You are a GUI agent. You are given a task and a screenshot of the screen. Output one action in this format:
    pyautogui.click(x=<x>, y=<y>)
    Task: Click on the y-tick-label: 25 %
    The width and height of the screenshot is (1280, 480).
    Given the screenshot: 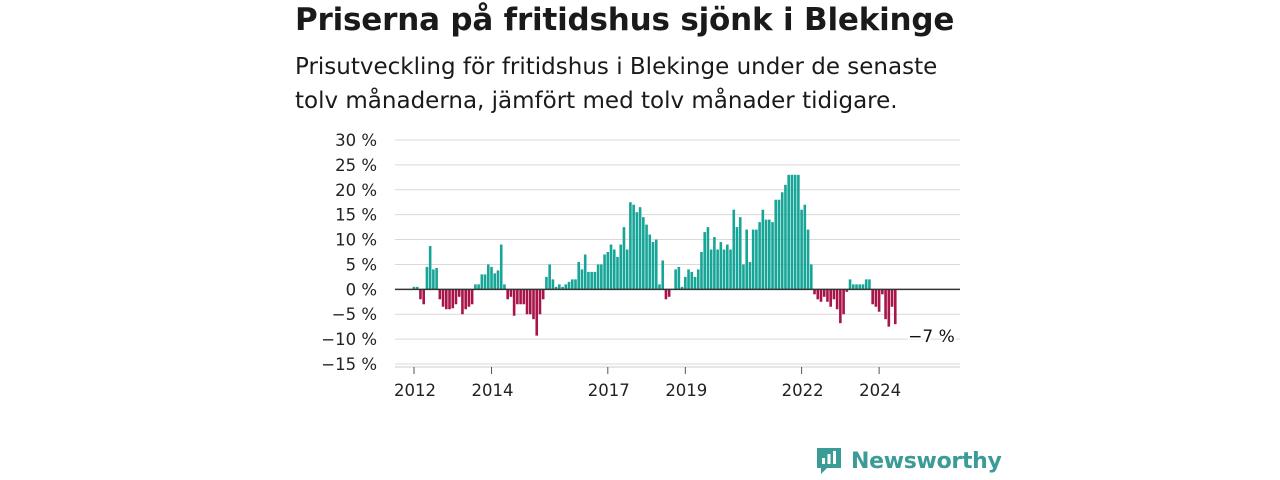 What is the action you would take?
    pyautogui.click(x=356, y=165)
    